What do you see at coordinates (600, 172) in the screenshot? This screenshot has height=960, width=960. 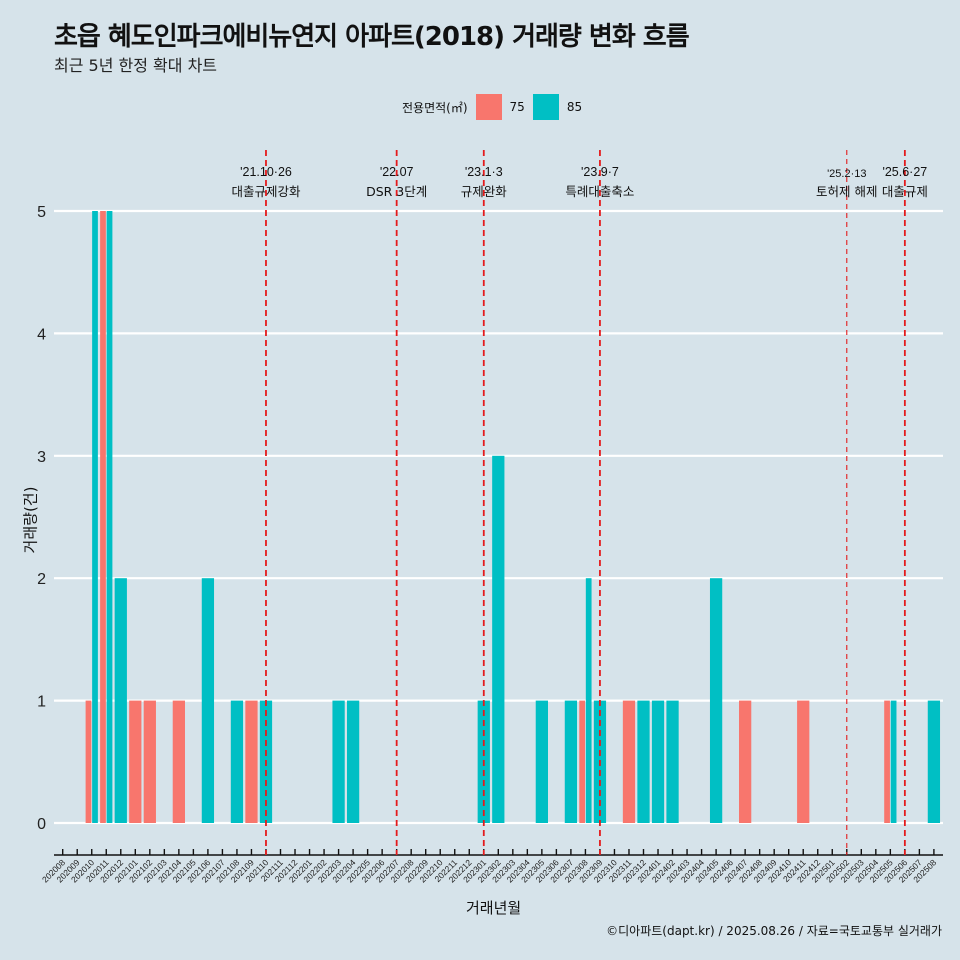 I see `annotation-date: '23.9·7` at bounding box center [600, 172].